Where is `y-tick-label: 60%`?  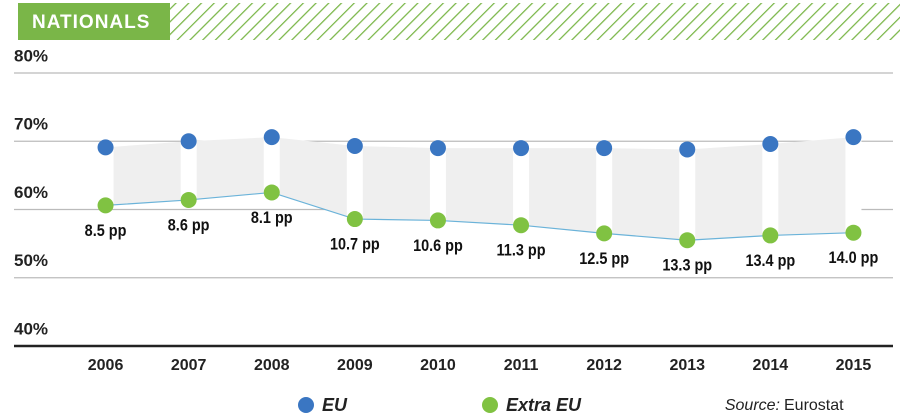 y-tick-label: 60% is located at coordinates (31, 192).